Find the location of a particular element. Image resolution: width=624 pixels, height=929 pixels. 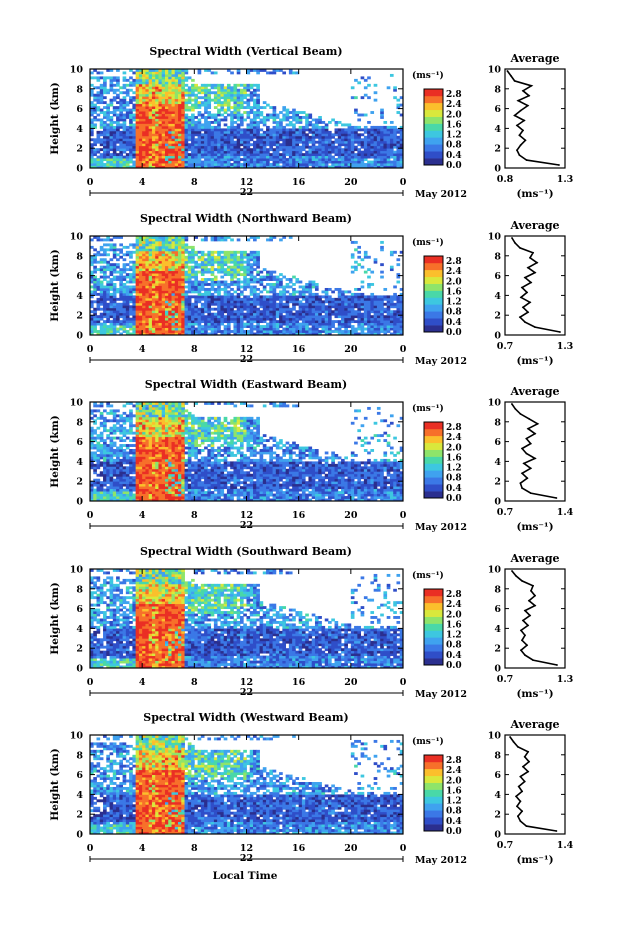

colorbar-swatch is located at coordinates (433, 162).